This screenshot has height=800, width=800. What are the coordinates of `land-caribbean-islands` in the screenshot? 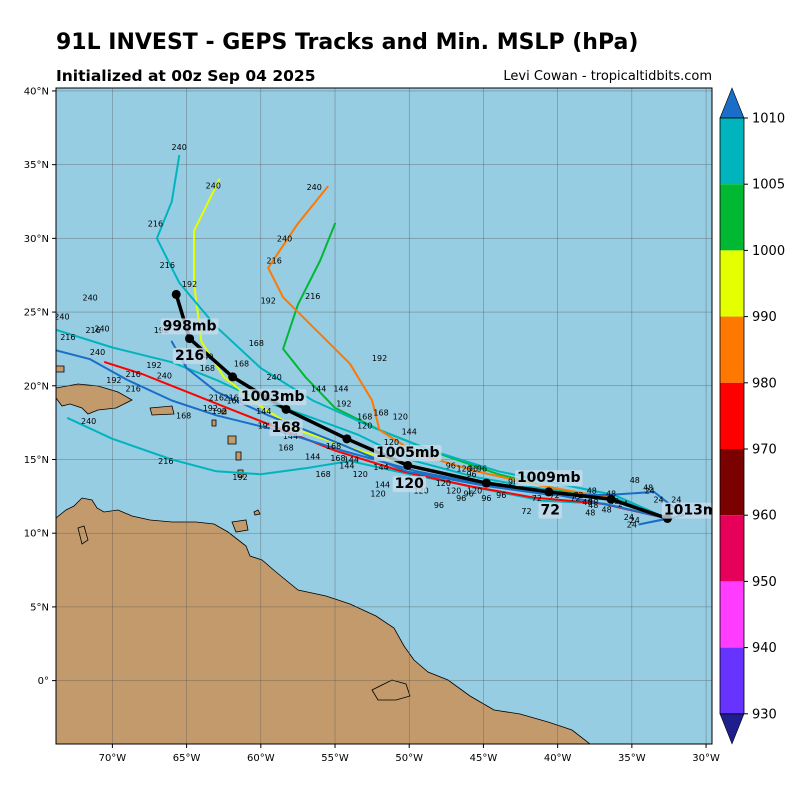 It's located at (150, 421).